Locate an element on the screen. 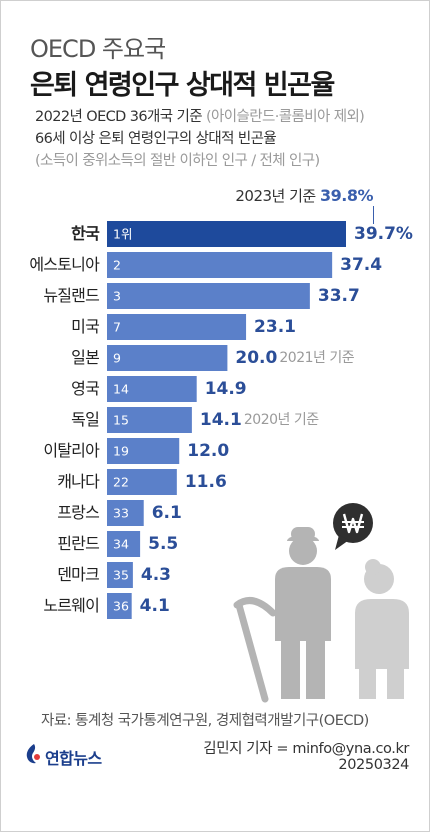  value-label: 5.5 is located at coordinates (163, 544).